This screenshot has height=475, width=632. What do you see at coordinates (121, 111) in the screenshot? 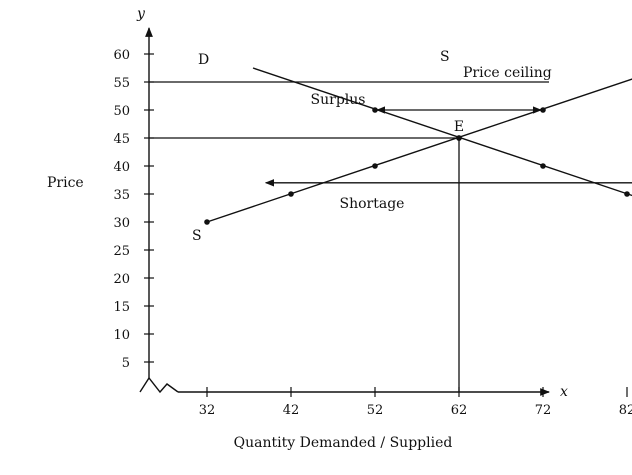
I see `y-tick-label: 50` at bounding box center [121, 111].